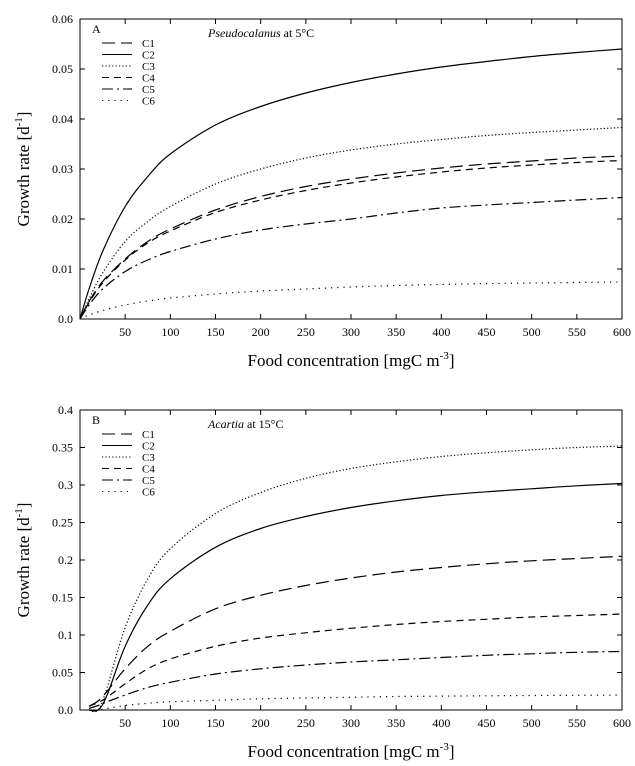  Describe the element at coordinates (96, 29) in the screenshot. I see `panel-letter: A` at that location.